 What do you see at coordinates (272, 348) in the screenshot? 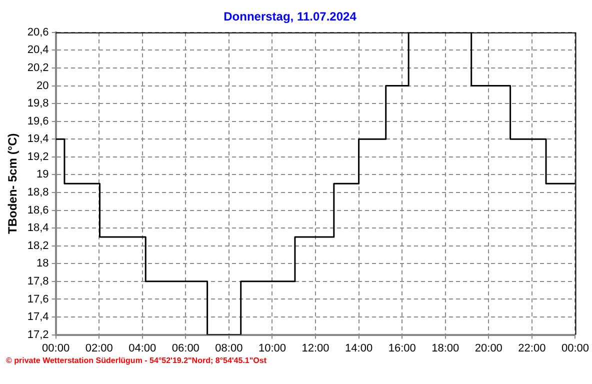
I see `x-tick-label: 10:00` at bounding box center [272, 348].